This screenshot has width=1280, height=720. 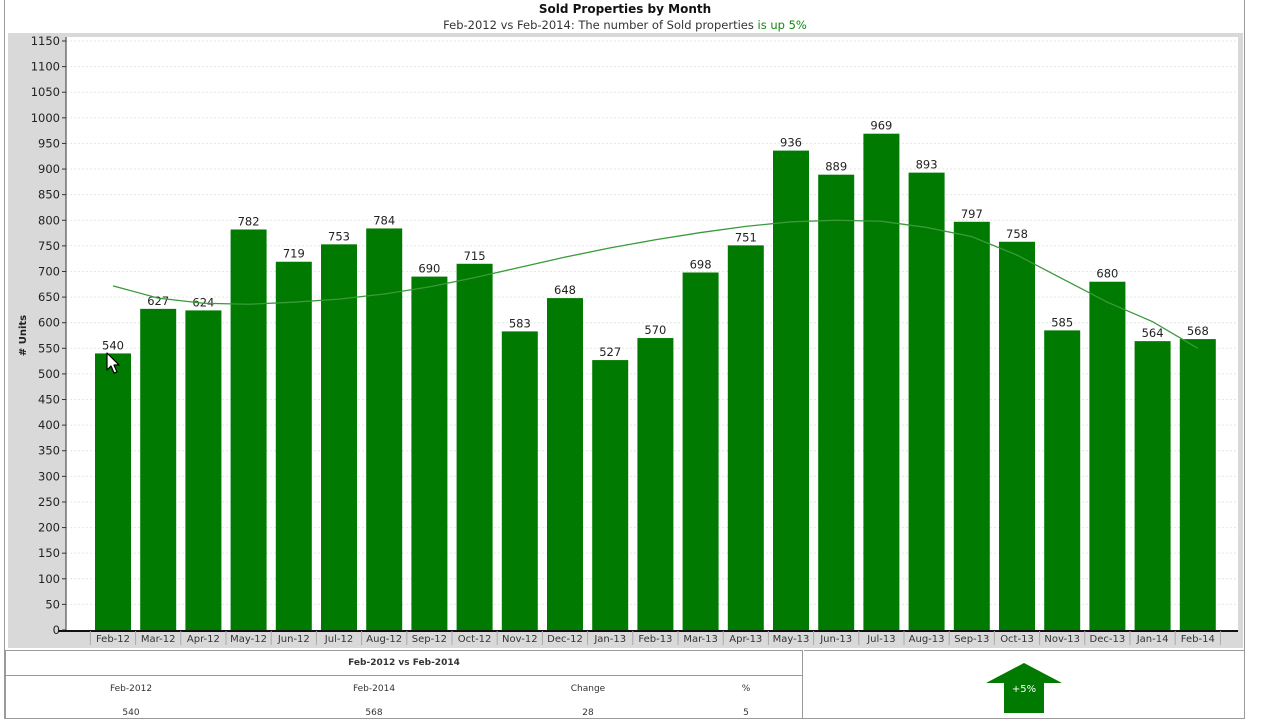 I want to click on data-label: 969, so click(x=881, y=126).